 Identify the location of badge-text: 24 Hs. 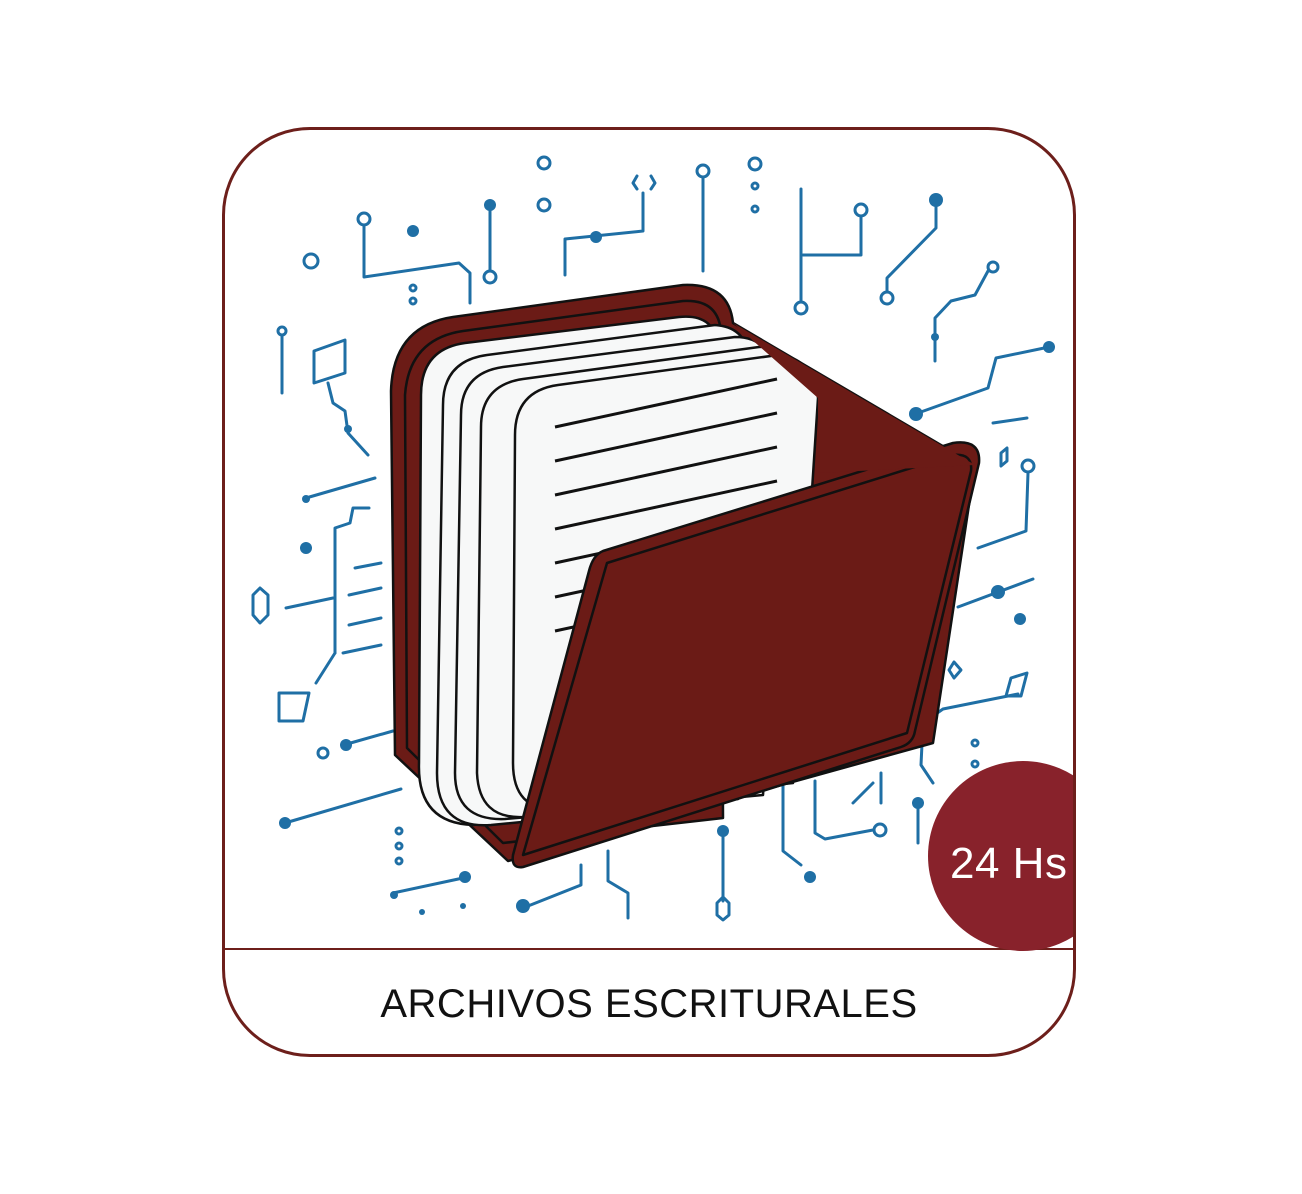
(1009, 863).